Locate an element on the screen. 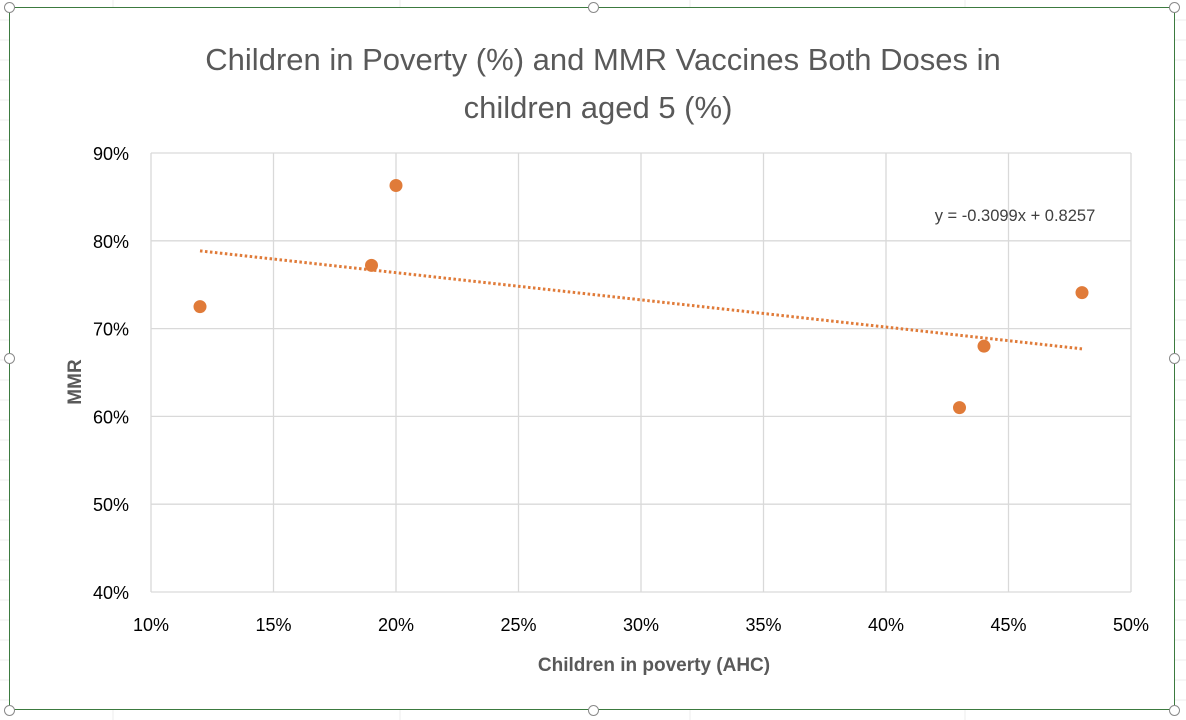 This screenshot has width=1186, height=720. y-tick-label: 60% is located at coordinates (111, 417).